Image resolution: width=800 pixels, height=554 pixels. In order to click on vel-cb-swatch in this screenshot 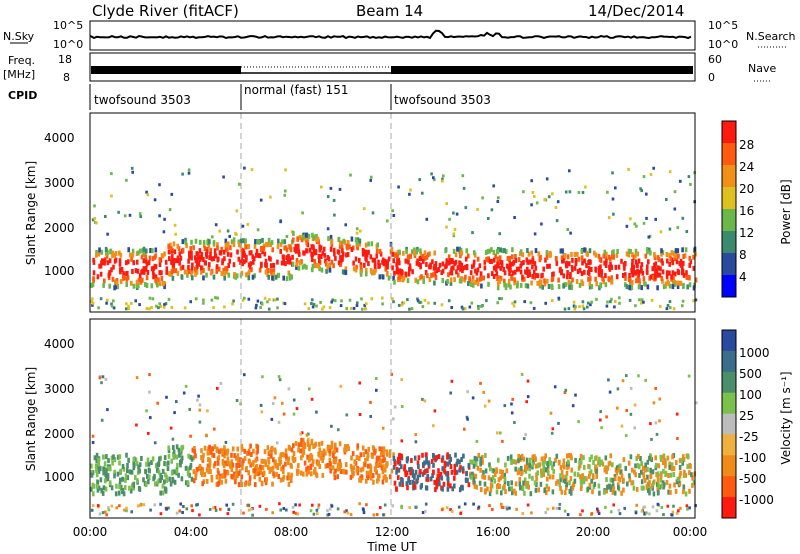, I will do `click(729, 403)`.